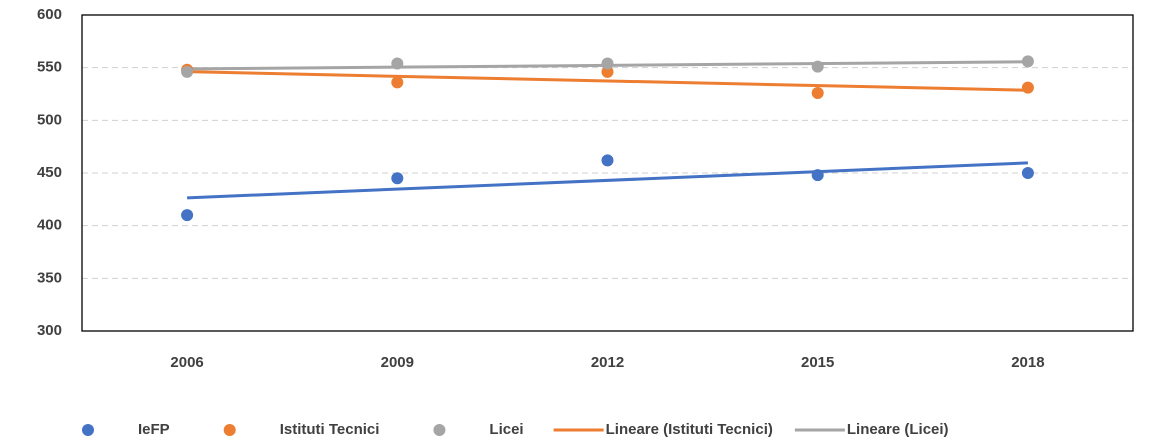 Image resolution: width=1163 pixels, height=444 pixels. I want to click on legend-label: Lineare (Istituti Tecnici), so click(689, 429).